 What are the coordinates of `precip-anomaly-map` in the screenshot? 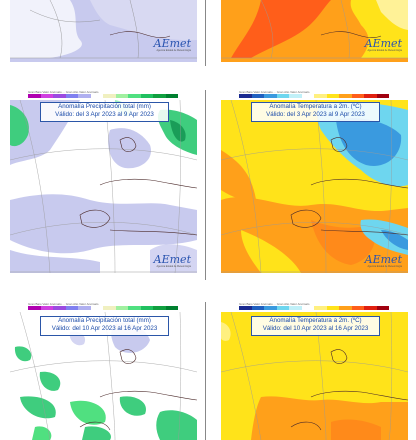 It's located at (103, 31).